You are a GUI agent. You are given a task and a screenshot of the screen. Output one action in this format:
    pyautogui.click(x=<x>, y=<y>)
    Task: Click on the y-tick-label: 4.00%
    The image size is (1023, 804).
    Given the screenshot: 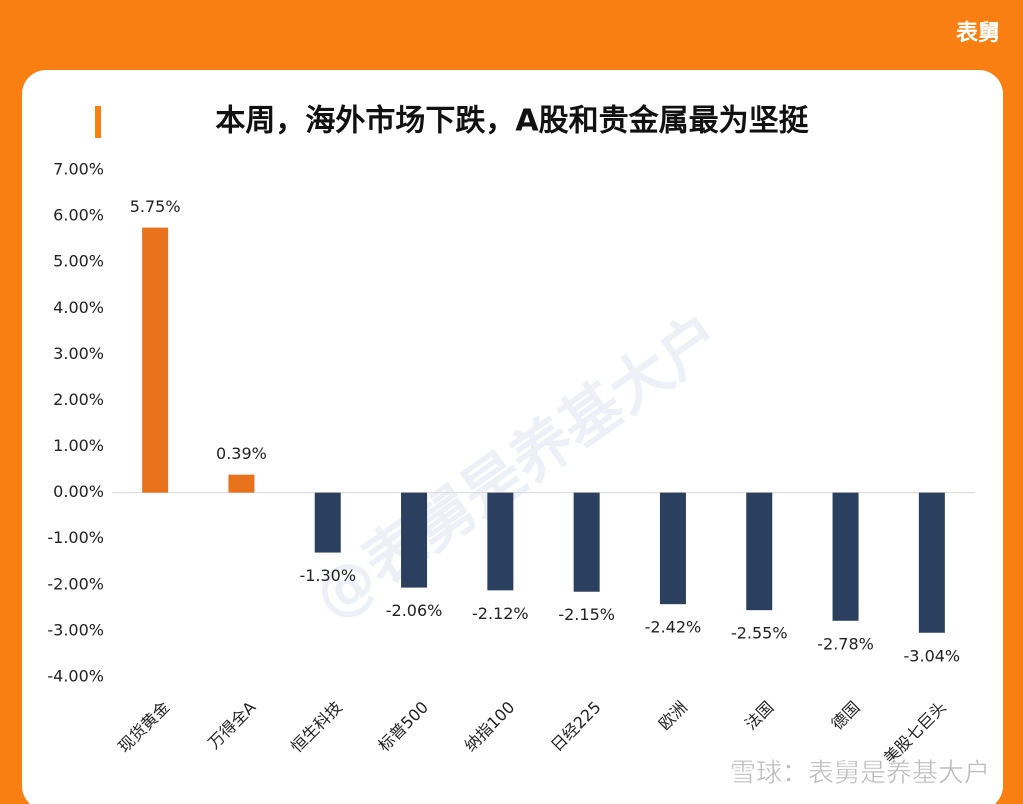 What is the action you would take?
    pyautogui.click(x=78, y=307)
    